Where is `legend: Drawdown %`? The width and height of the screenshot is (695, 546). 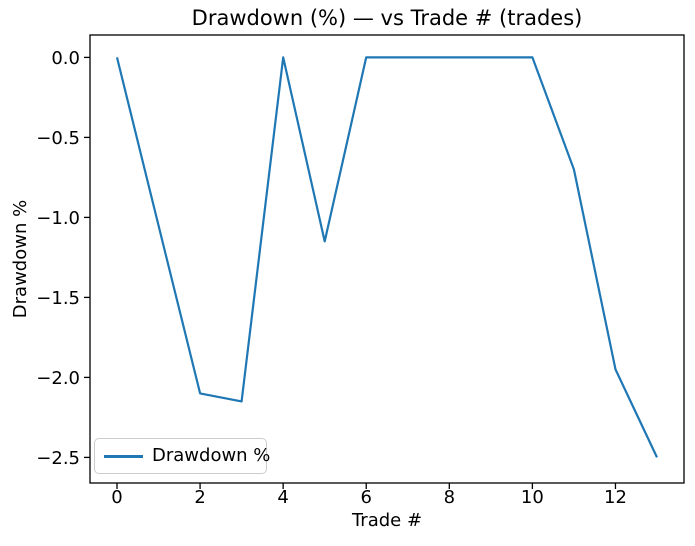
legend: Drawdown % is located at coordinates (182, 456).